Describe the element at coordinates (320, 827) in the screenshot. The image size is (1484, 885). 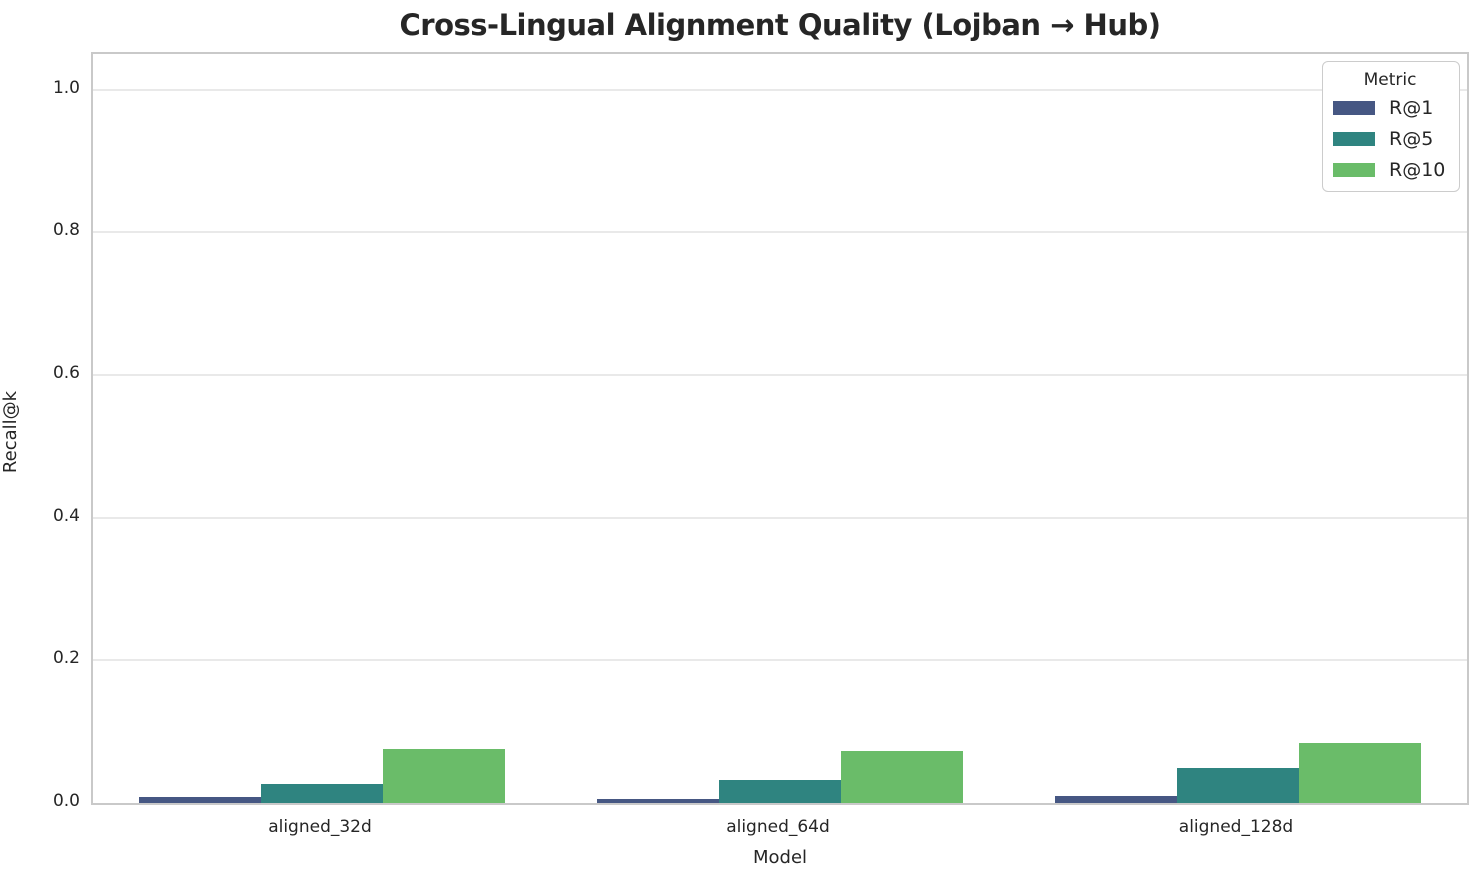
I see `x-tick-label: aligned_32d` at that location.